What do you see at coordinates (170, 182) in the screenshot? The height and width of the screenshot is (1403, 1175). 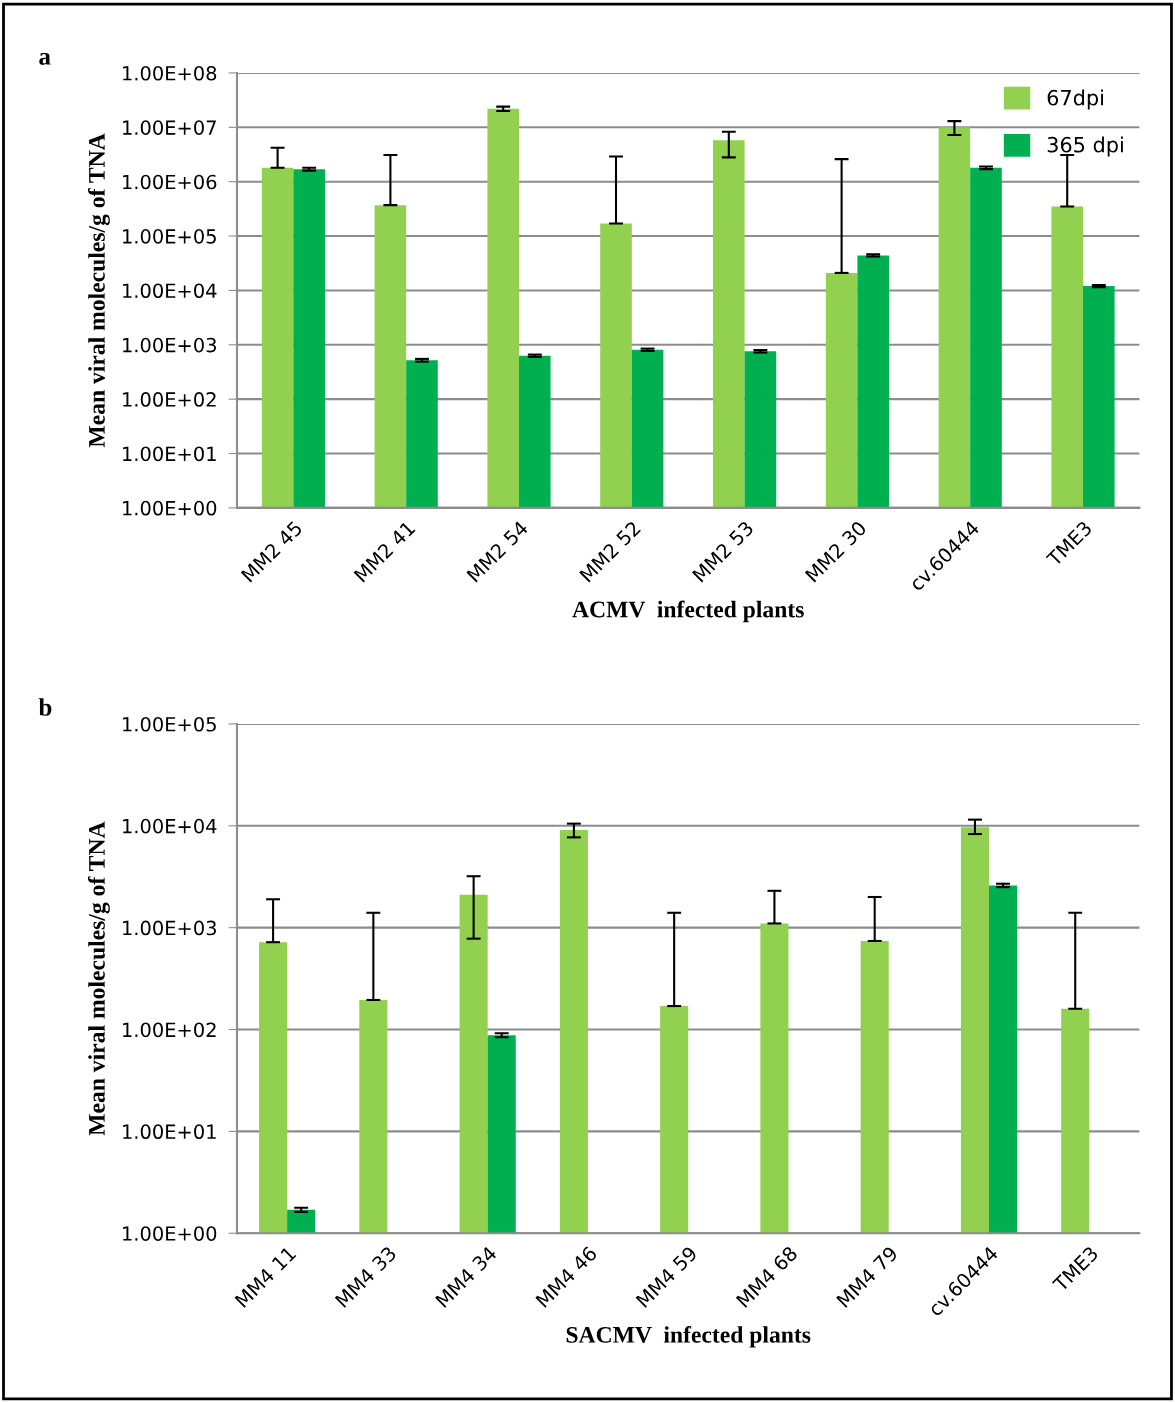 I see `y-tick-label: 1.00E+06` at bounding box center [170, 182].